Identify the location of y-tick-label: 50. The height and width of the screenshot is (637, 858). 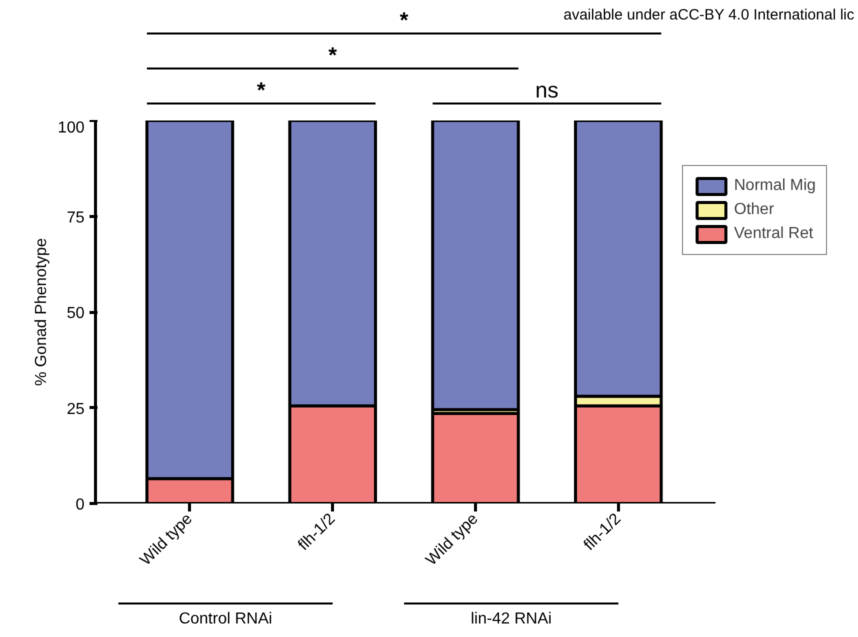
(75, 313).